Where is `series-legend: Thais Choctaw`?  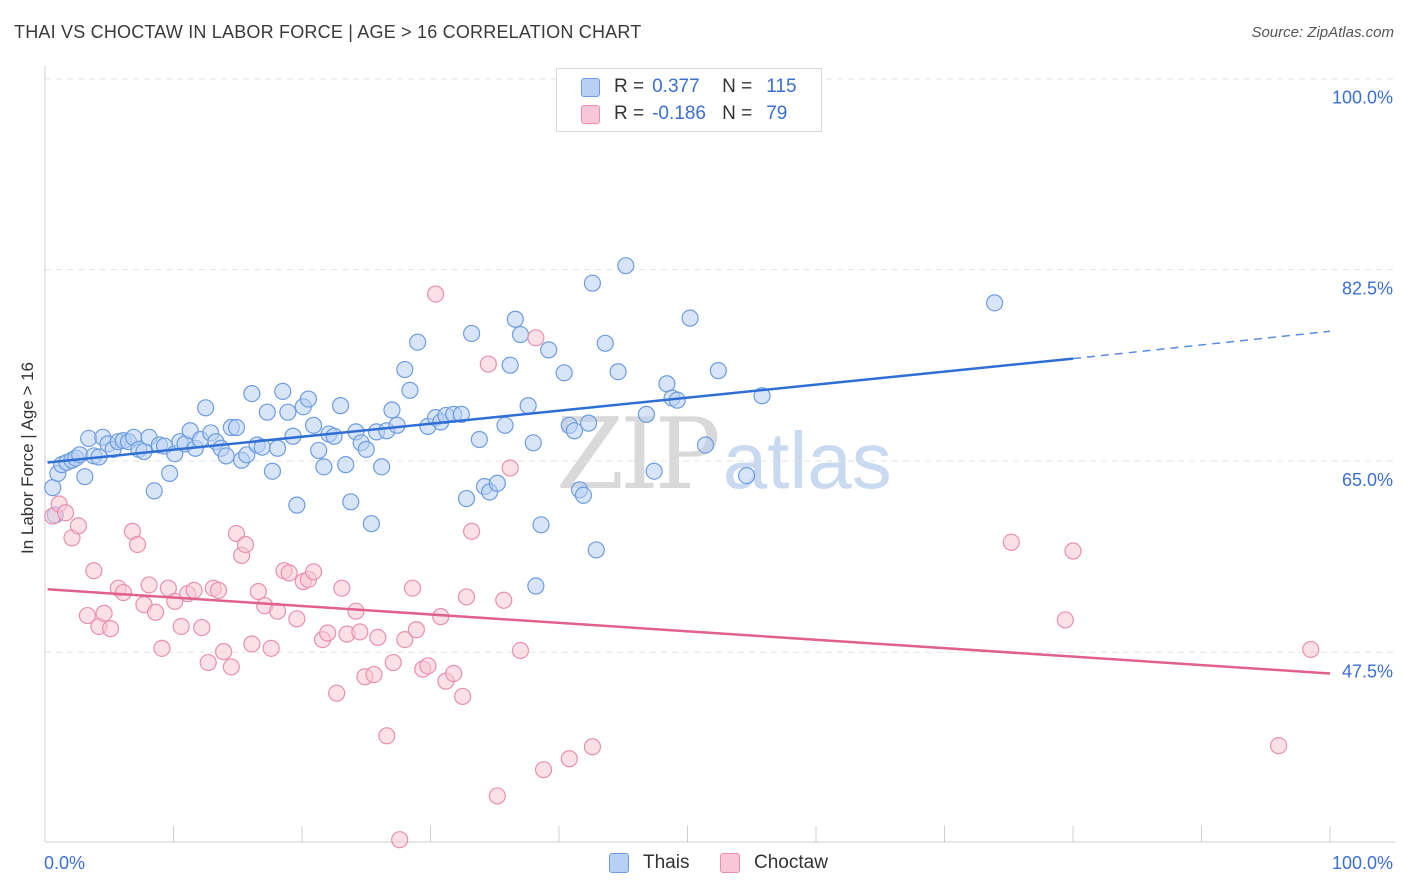
series-legend: Thais Choctaw is located at coordinates (703, 865).